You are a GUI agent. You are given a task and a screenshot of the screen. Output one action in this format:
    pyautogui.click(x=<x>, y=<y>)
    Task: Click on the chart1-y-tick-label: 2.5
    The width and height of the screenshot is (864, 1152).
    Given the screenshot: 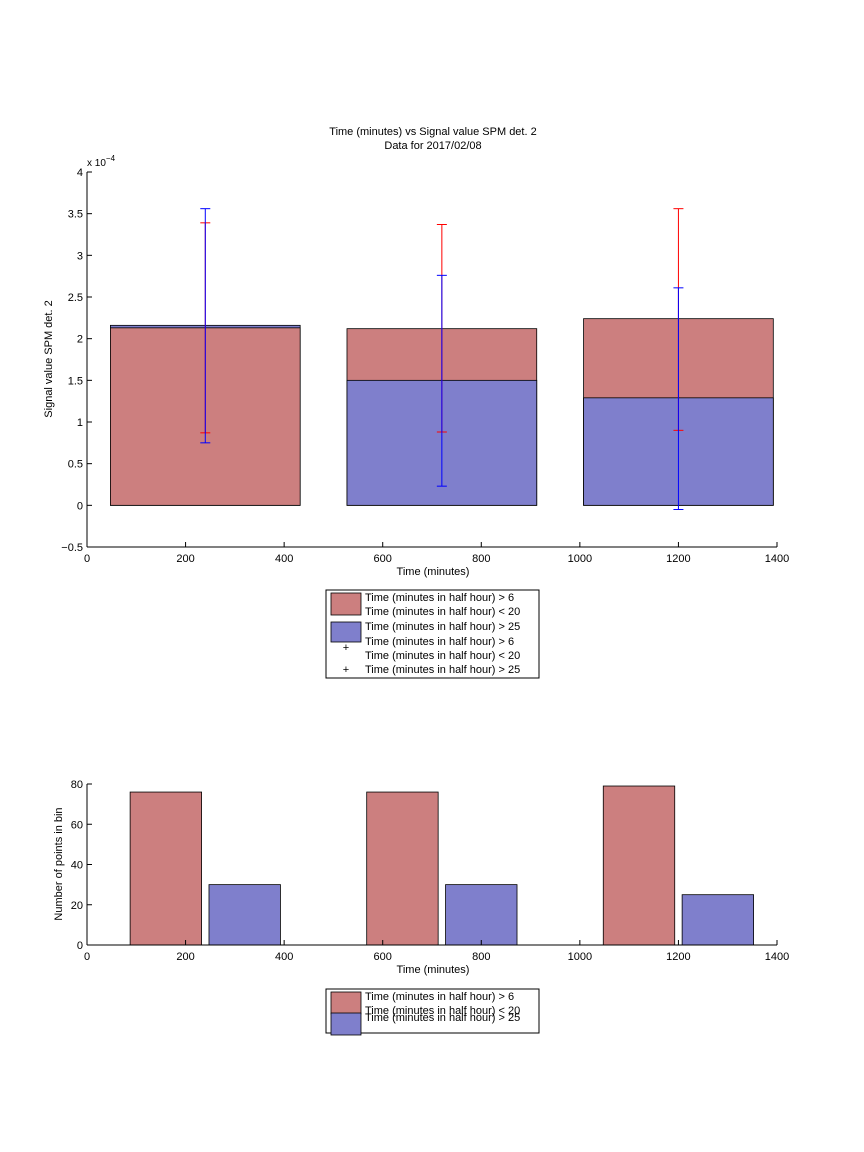 What is the action you would take?
    pyautogui.click(x=75, y=298)
    